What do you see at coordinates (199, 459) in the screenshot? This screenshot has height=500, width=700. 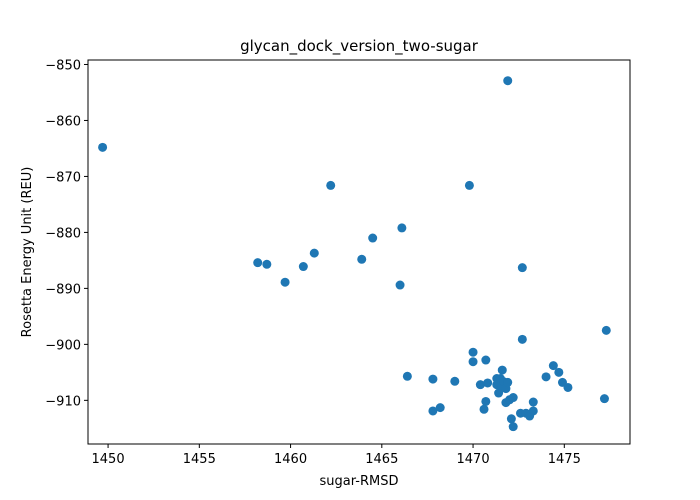 I see `x-tick-label: 1455` at bounding box center [199, 459].